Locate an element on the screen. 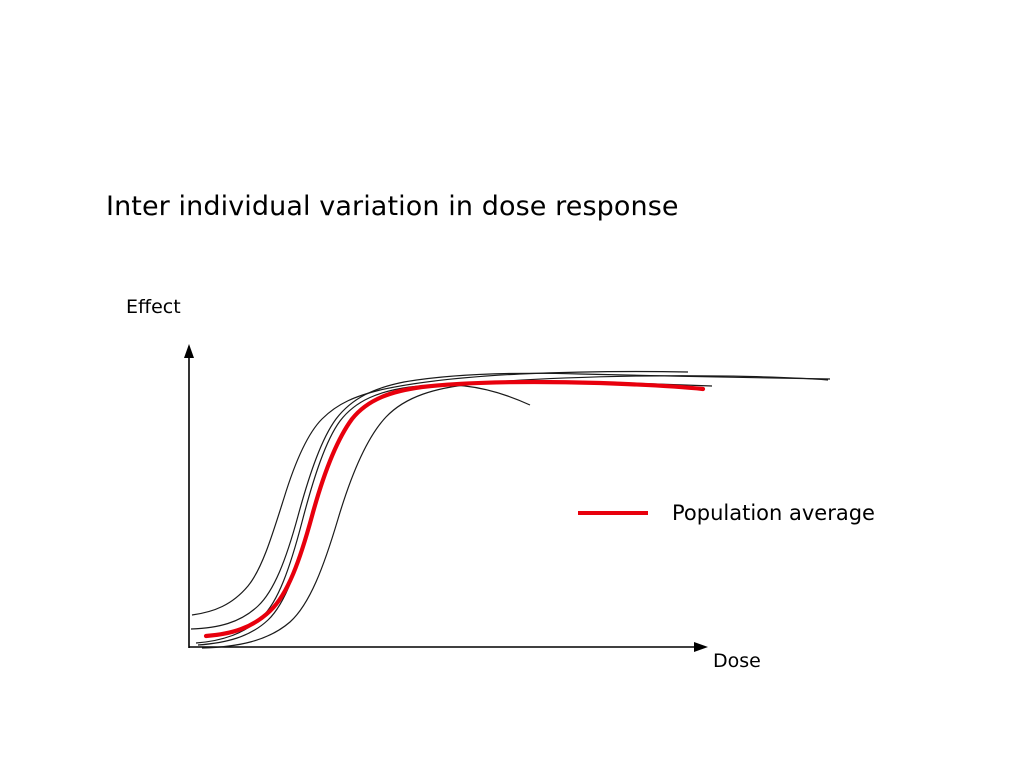 The height and width of the screenshot is (768, 1024). x-axis is located at coordinates (448, 647).